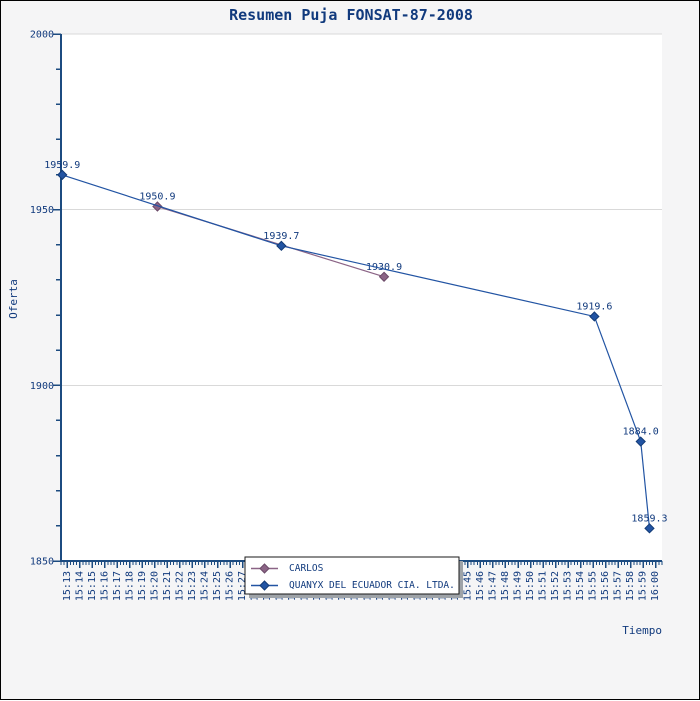  What do you see at coordinates (568, 586) in the screenshot?
I see `x-tick-label: 15:53` at bounding box center [568, 586].